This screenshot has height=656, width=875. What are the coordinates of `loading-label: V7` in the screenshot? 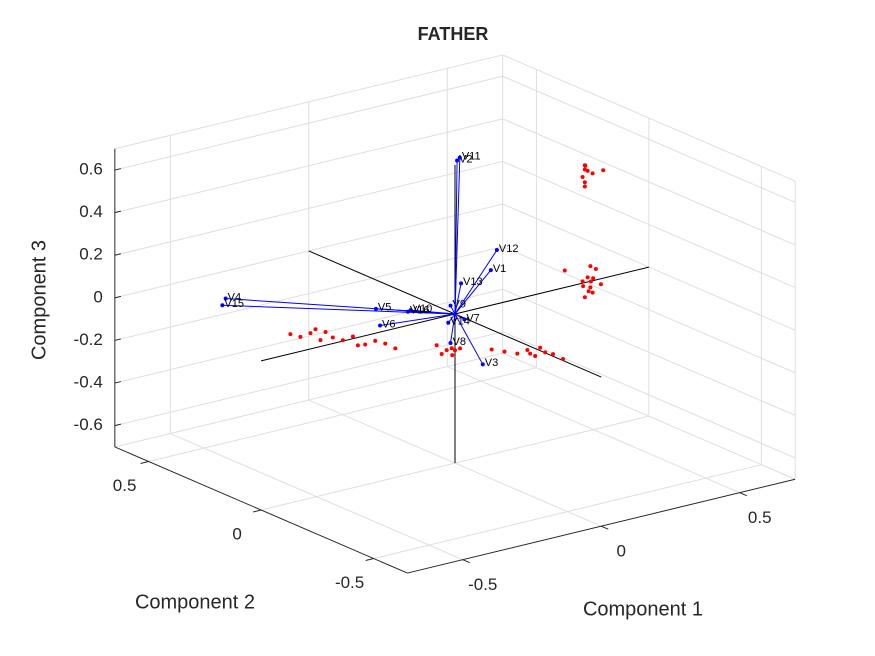 It's located at (472, 318).